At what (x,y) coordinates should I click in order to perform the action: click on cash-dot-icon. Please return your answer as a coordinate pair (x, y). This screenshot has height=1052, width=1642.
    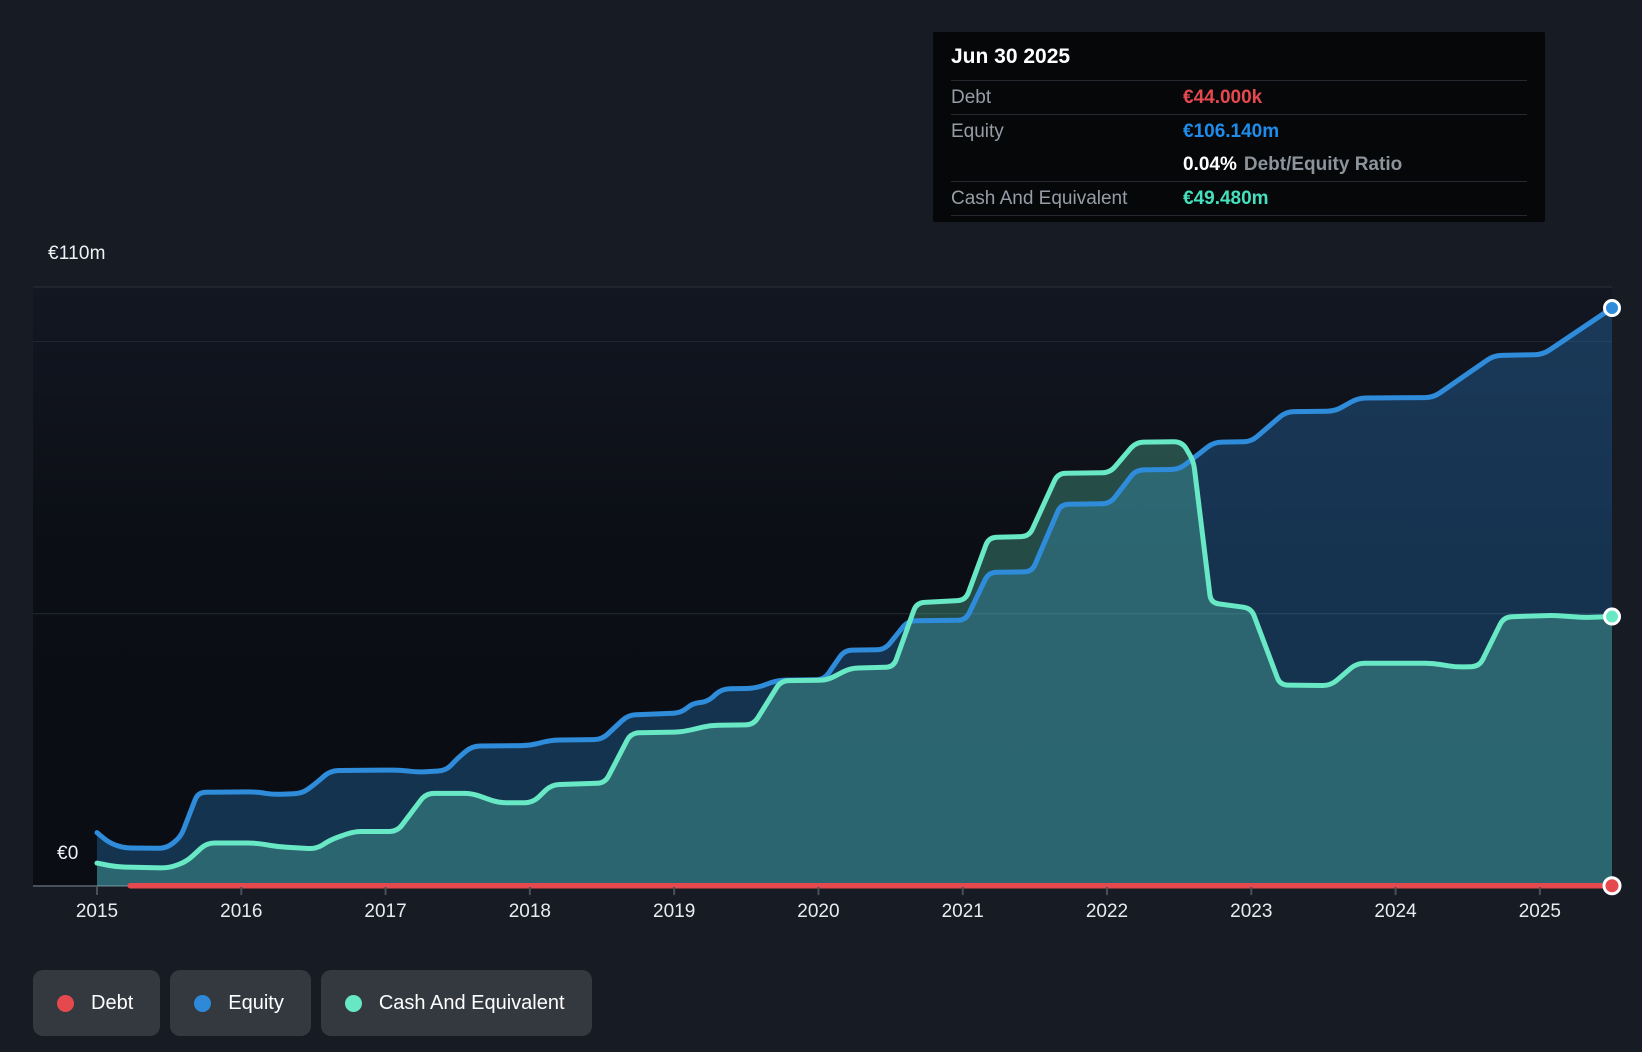
    Looking at the image, I should click on (353, 1003).